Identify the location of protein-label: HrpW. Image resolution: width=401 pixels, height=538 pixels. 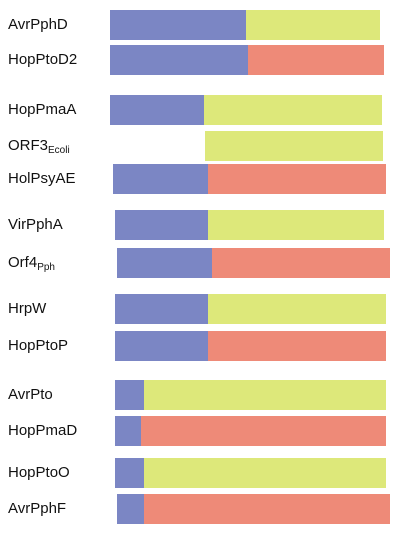
(27, 308).